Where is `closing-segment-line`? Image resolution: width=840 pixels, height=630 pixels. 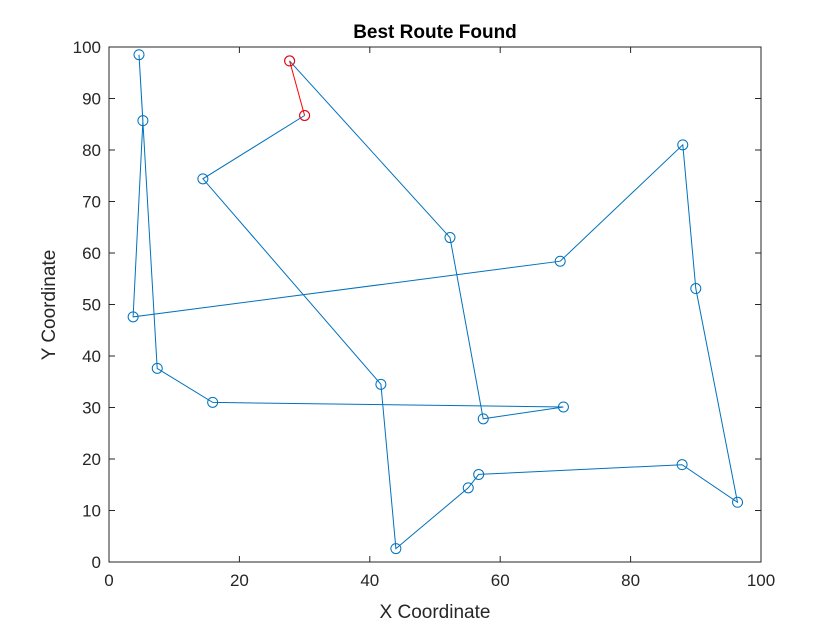
closing-segment-line is located at coordinates (297, 88).